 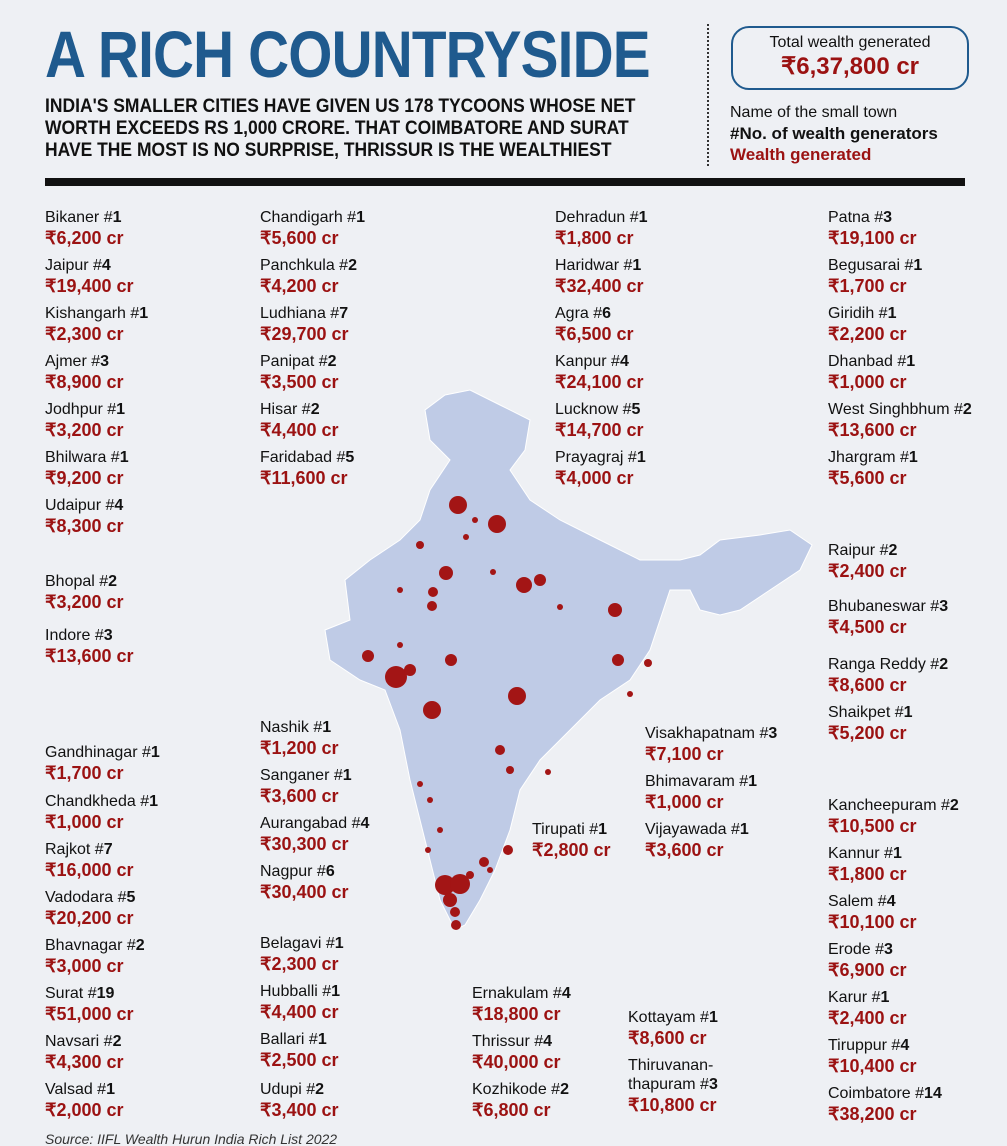 What do you see at coordinates (288, 1089) in the screenshot?
I see `town-name-text: Udupi #` at bounding box center [288, 1089].